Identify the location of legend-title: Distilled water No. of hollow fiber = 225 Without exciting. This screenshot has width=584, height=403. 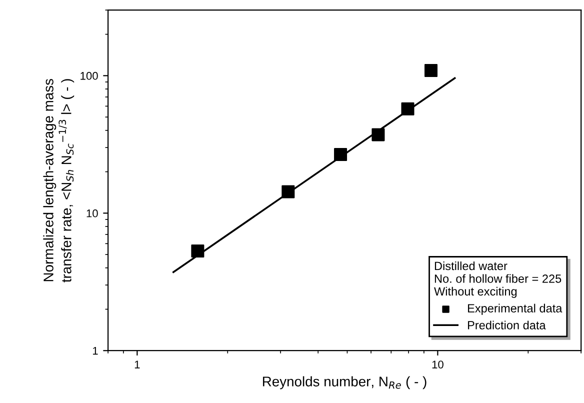
(498, 279).